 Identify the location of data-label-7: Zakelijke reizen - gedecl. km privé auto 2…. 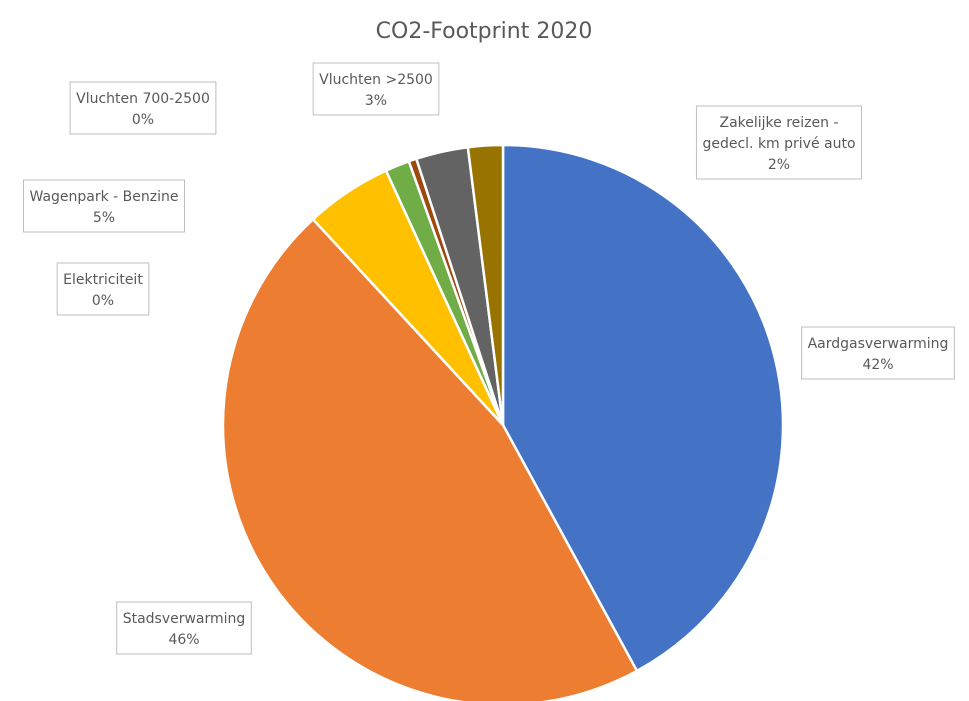
(779, 142).